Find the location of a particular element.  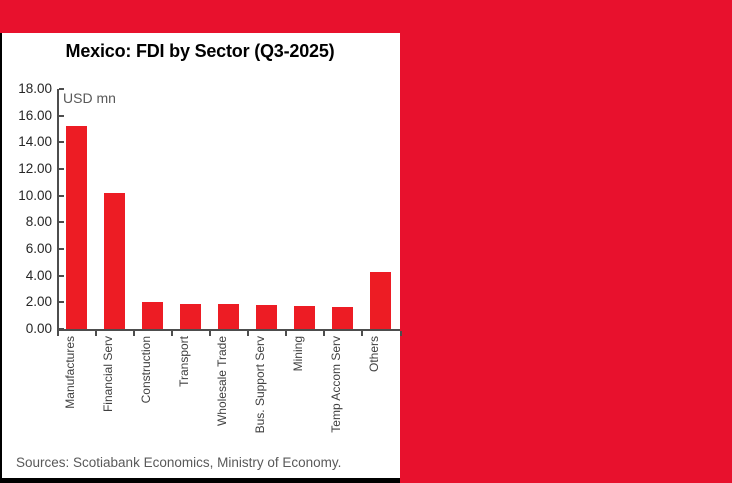

bar-financial-serv is located at coordinates (115, 261).